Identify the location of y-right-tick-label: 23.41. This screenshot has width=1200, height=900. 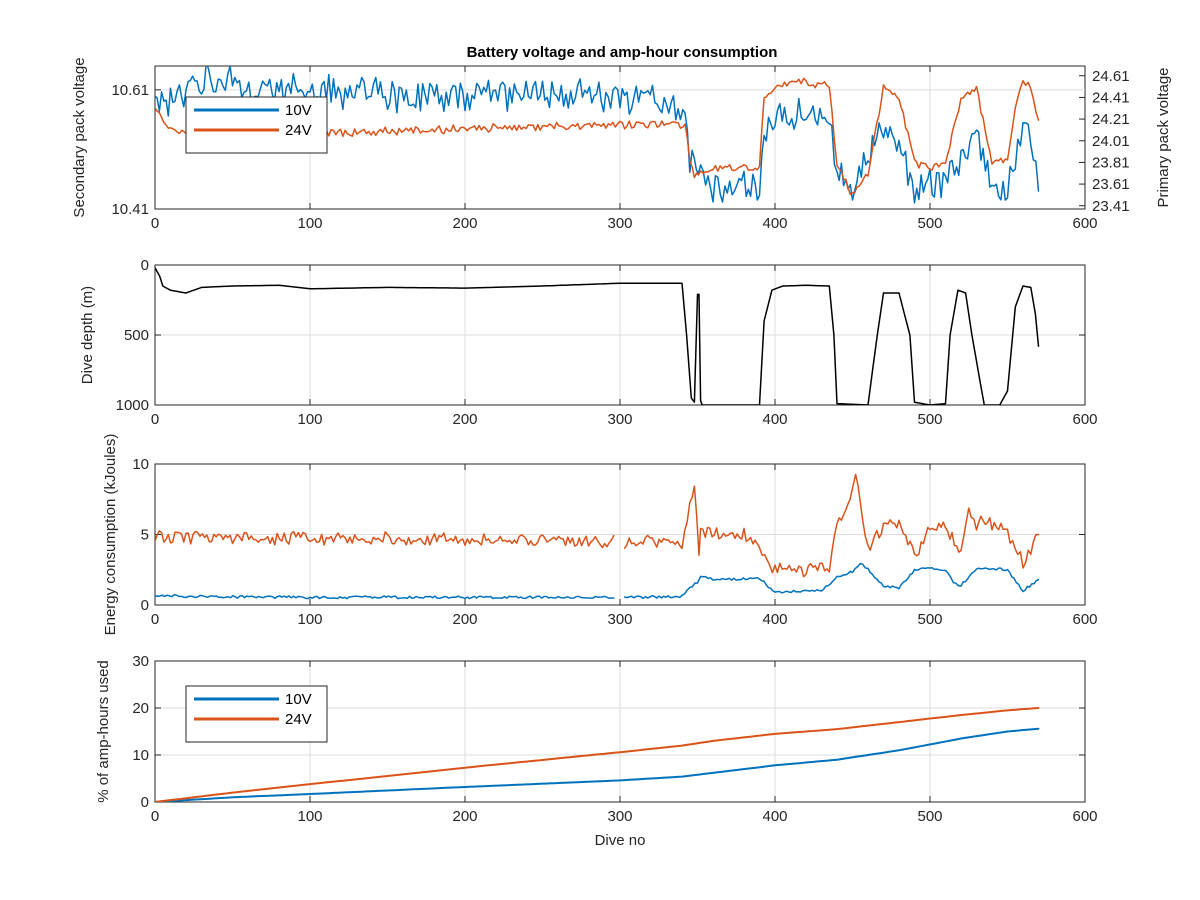
(1111, 206).